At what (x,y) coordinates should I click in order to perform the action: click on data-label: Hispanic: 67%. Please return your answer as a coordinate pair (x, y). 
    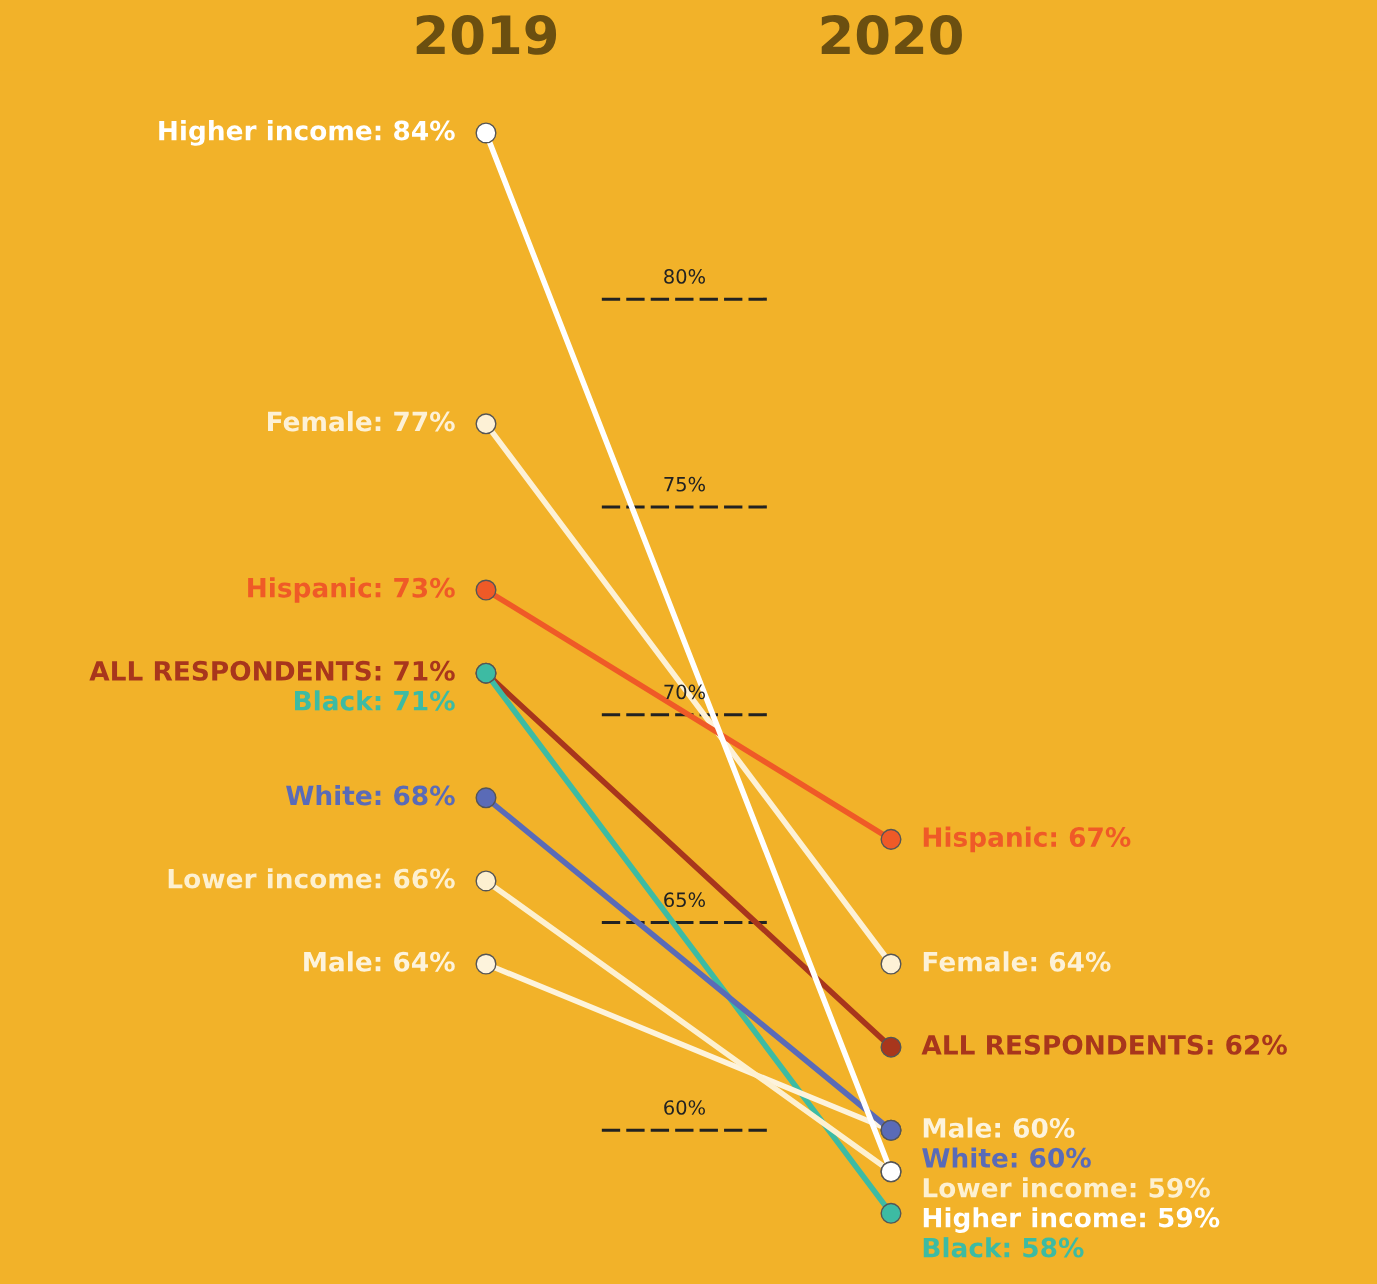
    Looking at the image, I should click on (1027, 839).